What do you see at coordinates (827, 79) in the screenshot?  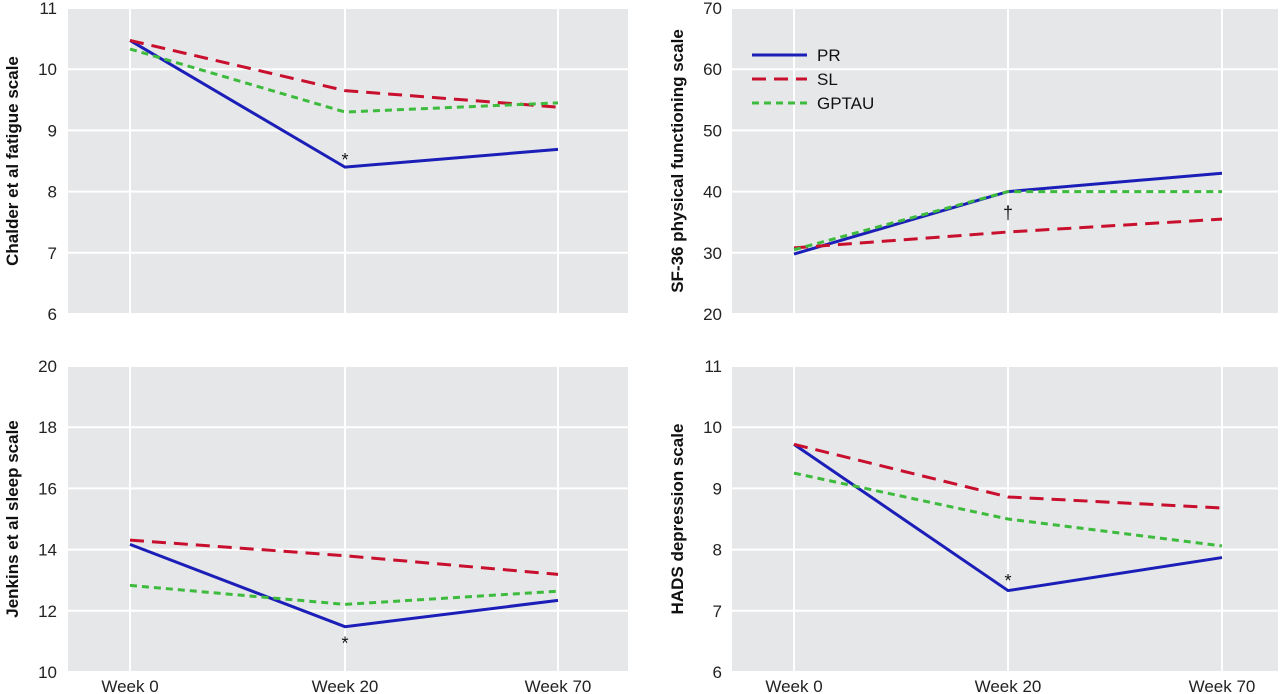 I see `legend-label-sl: SL` at bounding box center [827, 79].